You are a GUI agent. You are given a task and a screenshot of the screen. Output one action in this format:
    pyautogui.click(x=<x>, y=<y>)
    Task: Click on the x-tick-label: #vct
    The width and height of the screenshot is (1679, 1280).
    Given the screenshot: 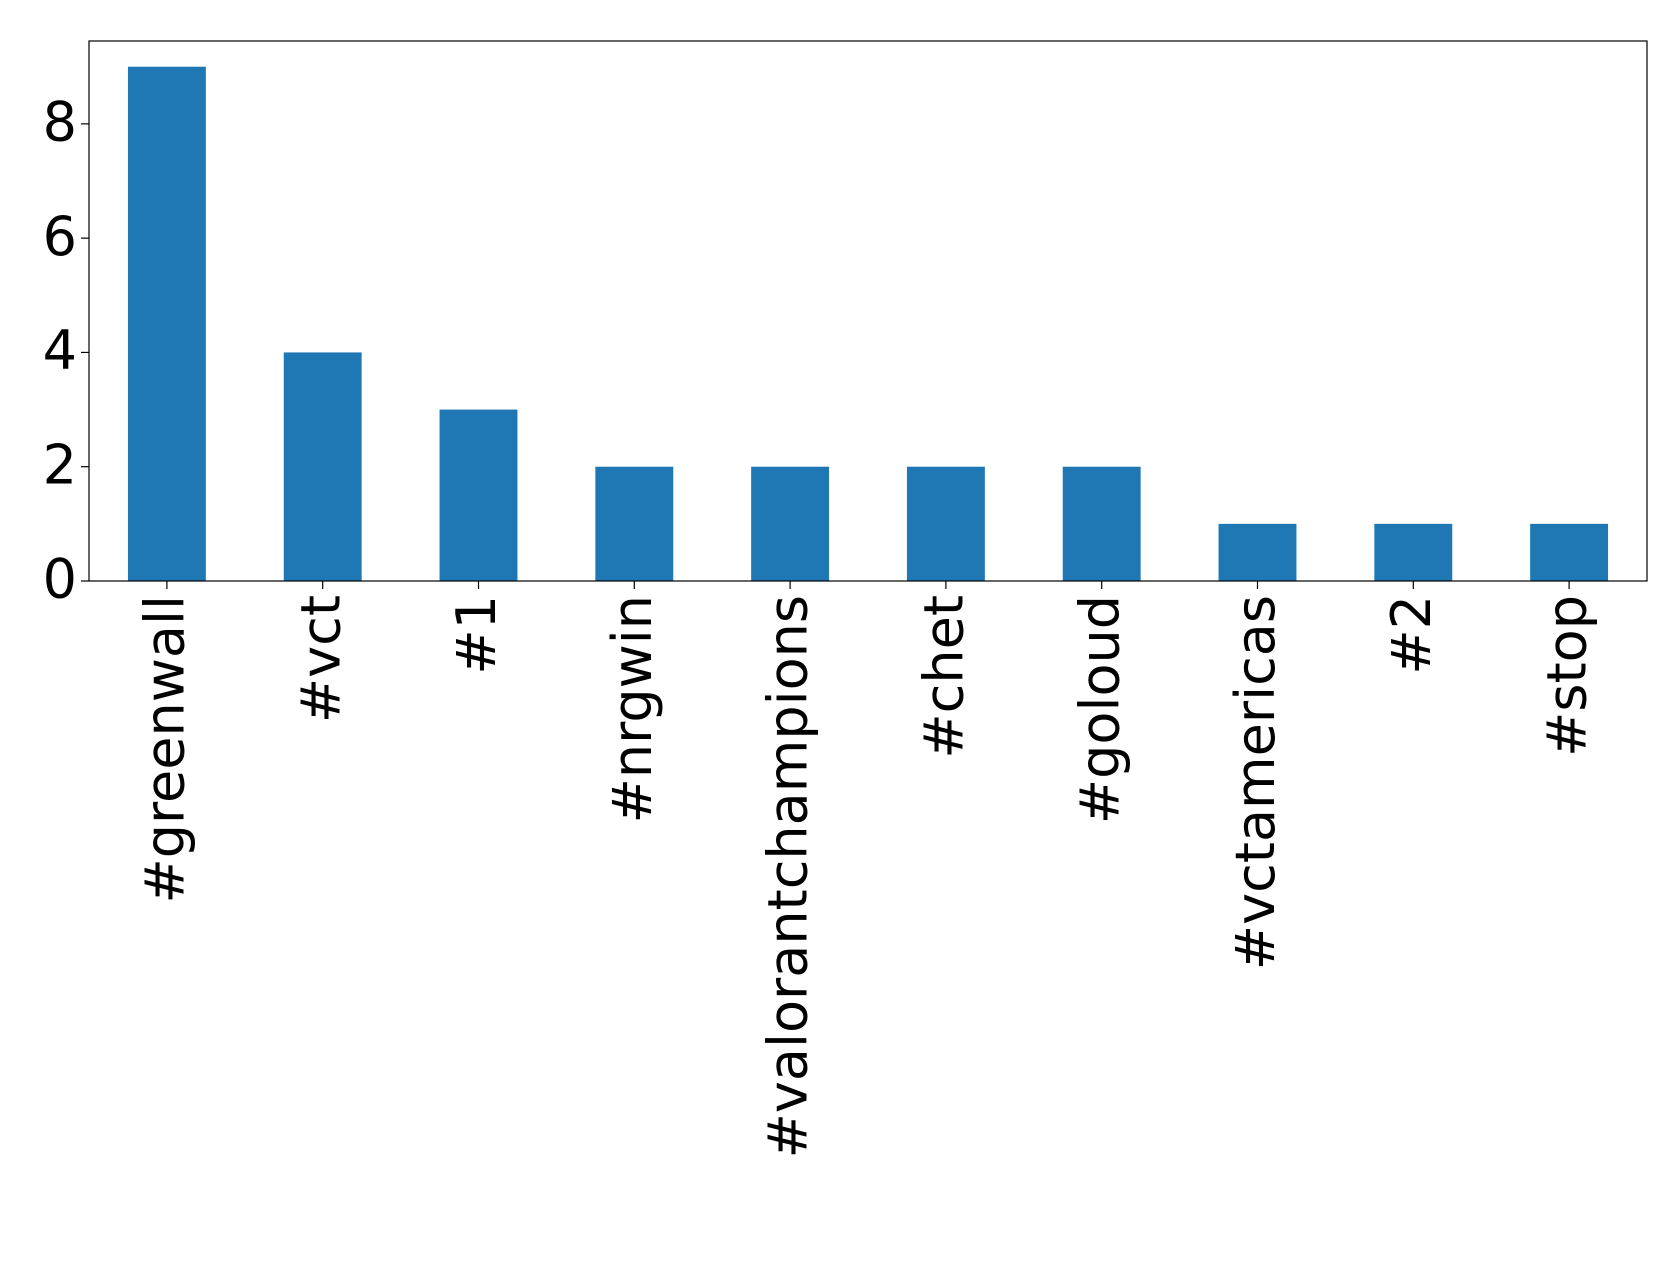 What is the action you would take?
    pyautogui.click(x=320, y=659)
    